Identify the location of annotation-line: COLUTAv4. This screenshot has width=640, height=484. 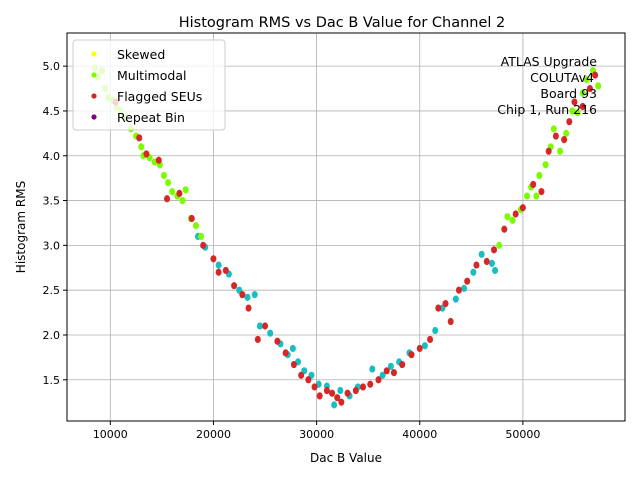
(562, 77).